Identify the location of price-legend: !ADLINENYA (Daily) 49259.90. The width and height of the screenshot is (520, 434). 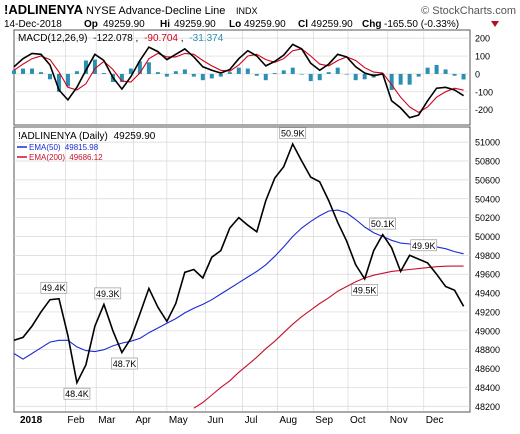
(87, 136).